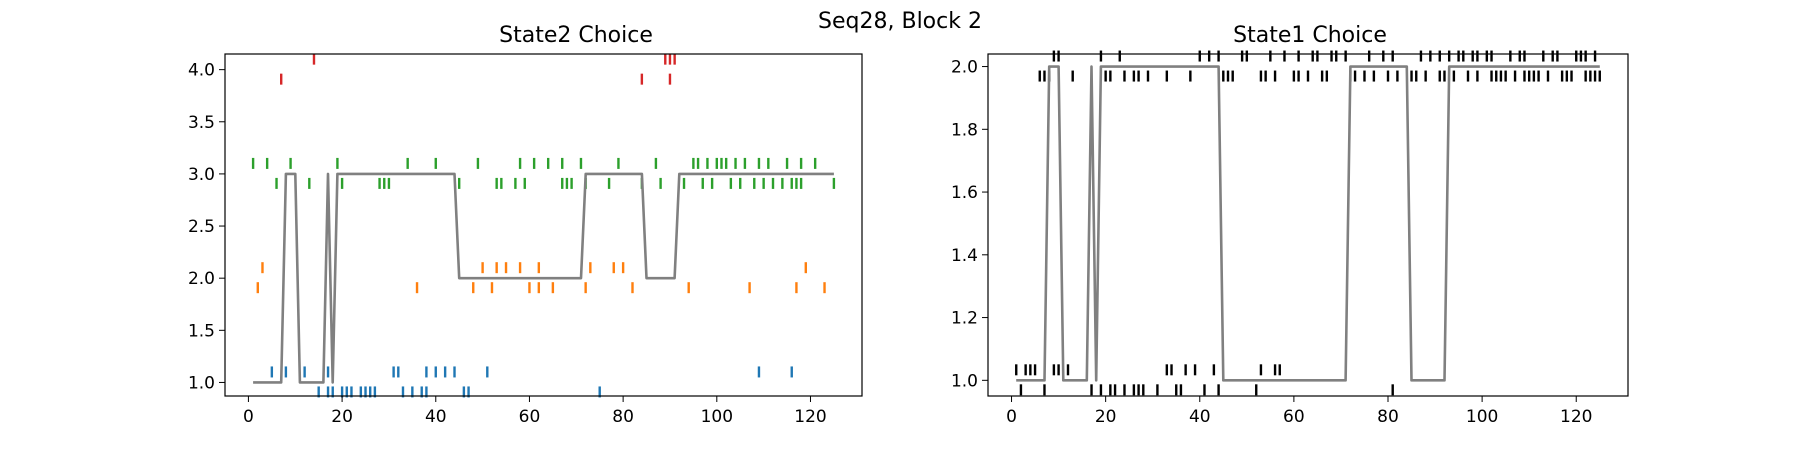 The image size is (1800, 450). What do you see at coordinates (1310, 35) in the screenshot?
I see `chart-title-state1-choice: State1 Choice` at bounding box center [1310, 35].